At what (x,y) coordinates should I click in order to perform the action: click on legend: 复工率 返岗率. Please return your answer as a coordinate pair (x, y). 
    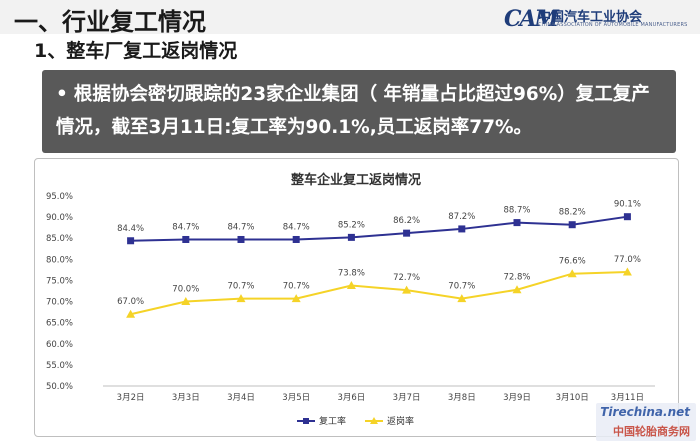
    Looking at the image, I should click on (355, 421).